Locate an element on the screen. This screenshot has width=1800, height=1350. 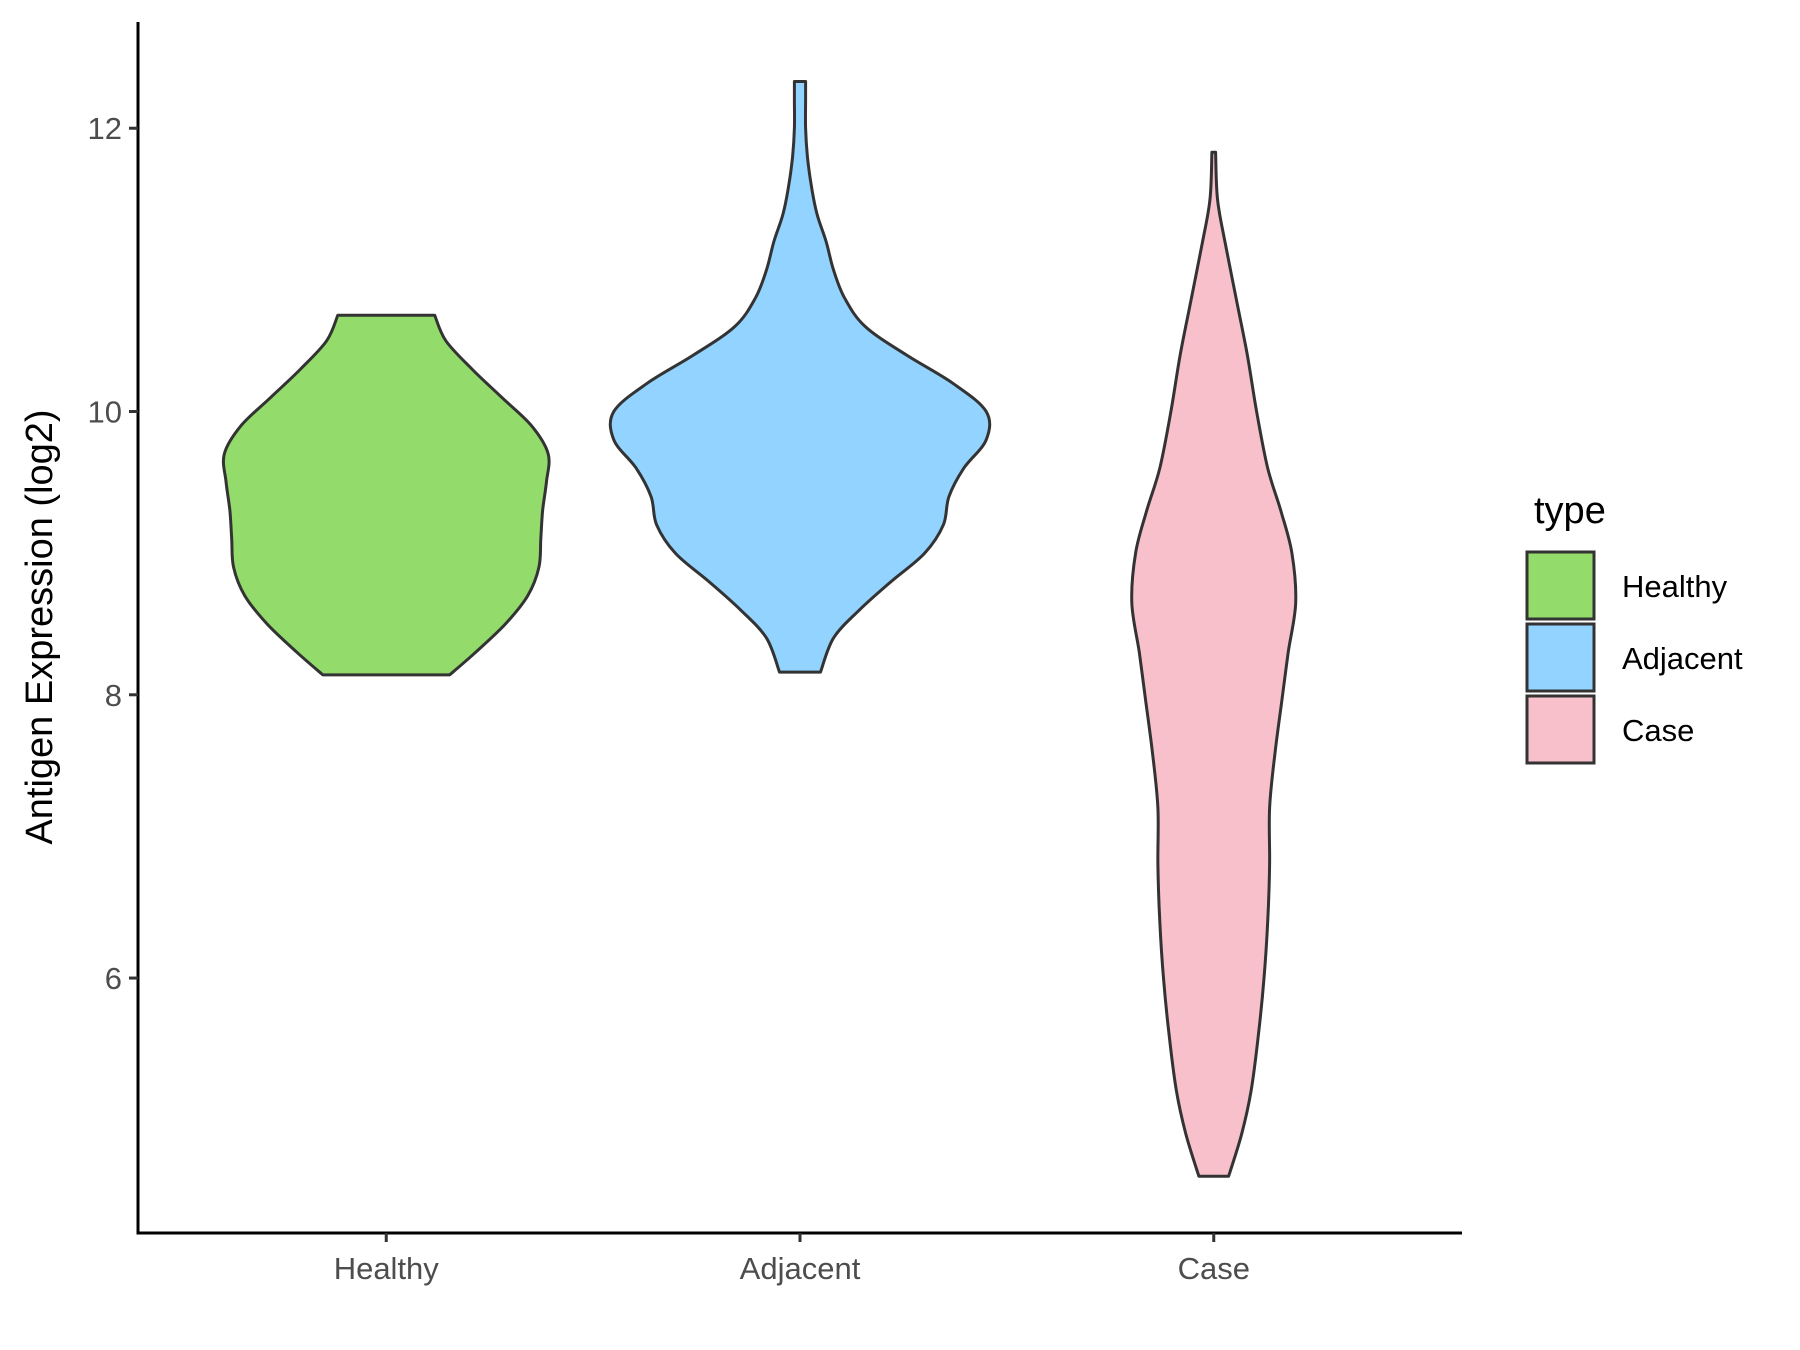
y-tick-label: 8 is located at coordinates (113, 695).